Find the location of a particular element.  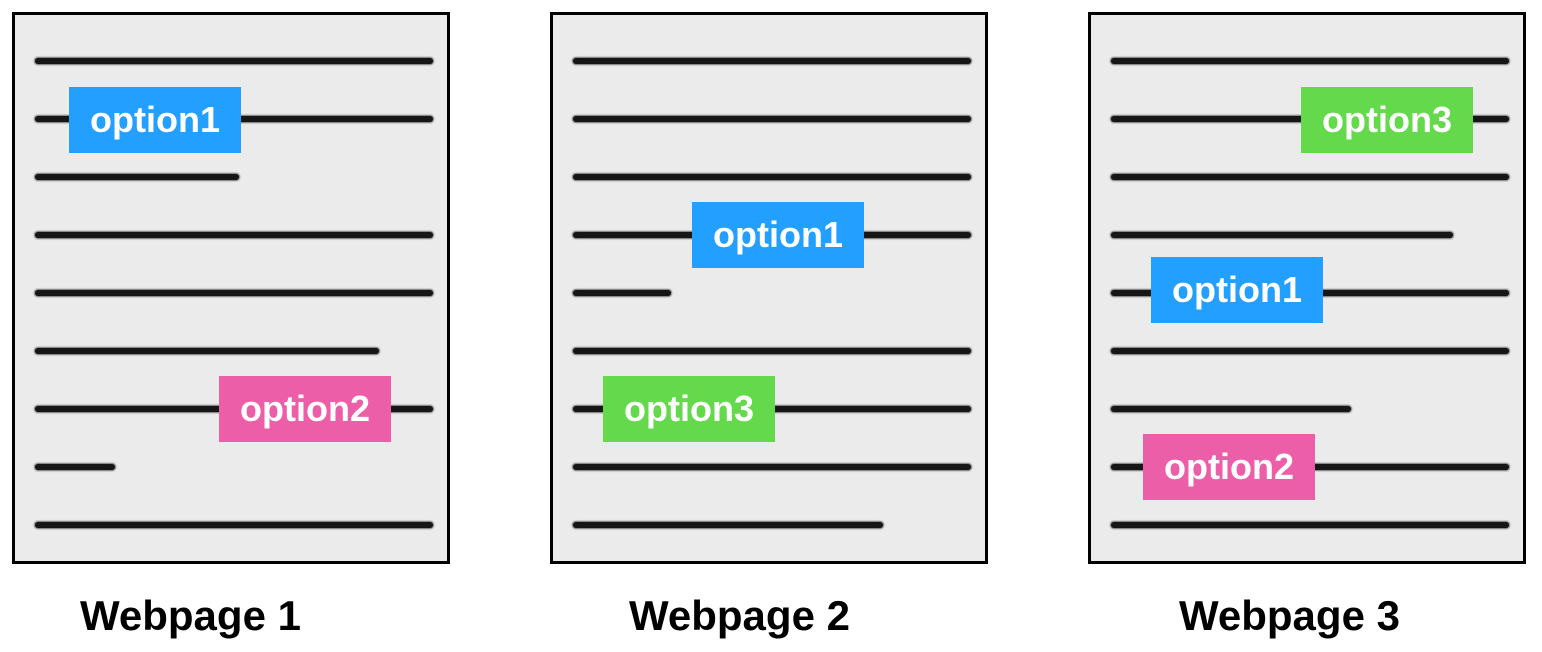

webpage-2-caption: Webpage 2 is located at coordinates (739, 615).